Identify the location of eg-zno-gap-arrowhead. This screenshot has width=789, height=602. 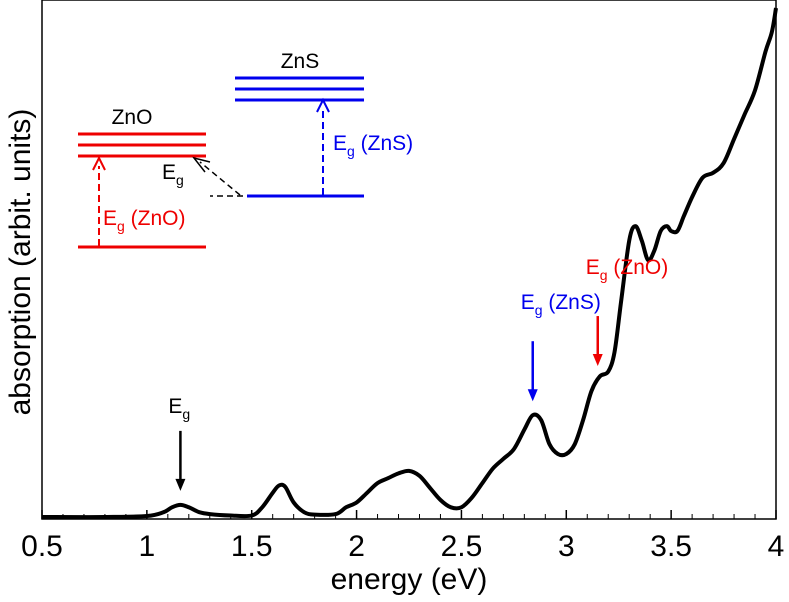
(99, 163).